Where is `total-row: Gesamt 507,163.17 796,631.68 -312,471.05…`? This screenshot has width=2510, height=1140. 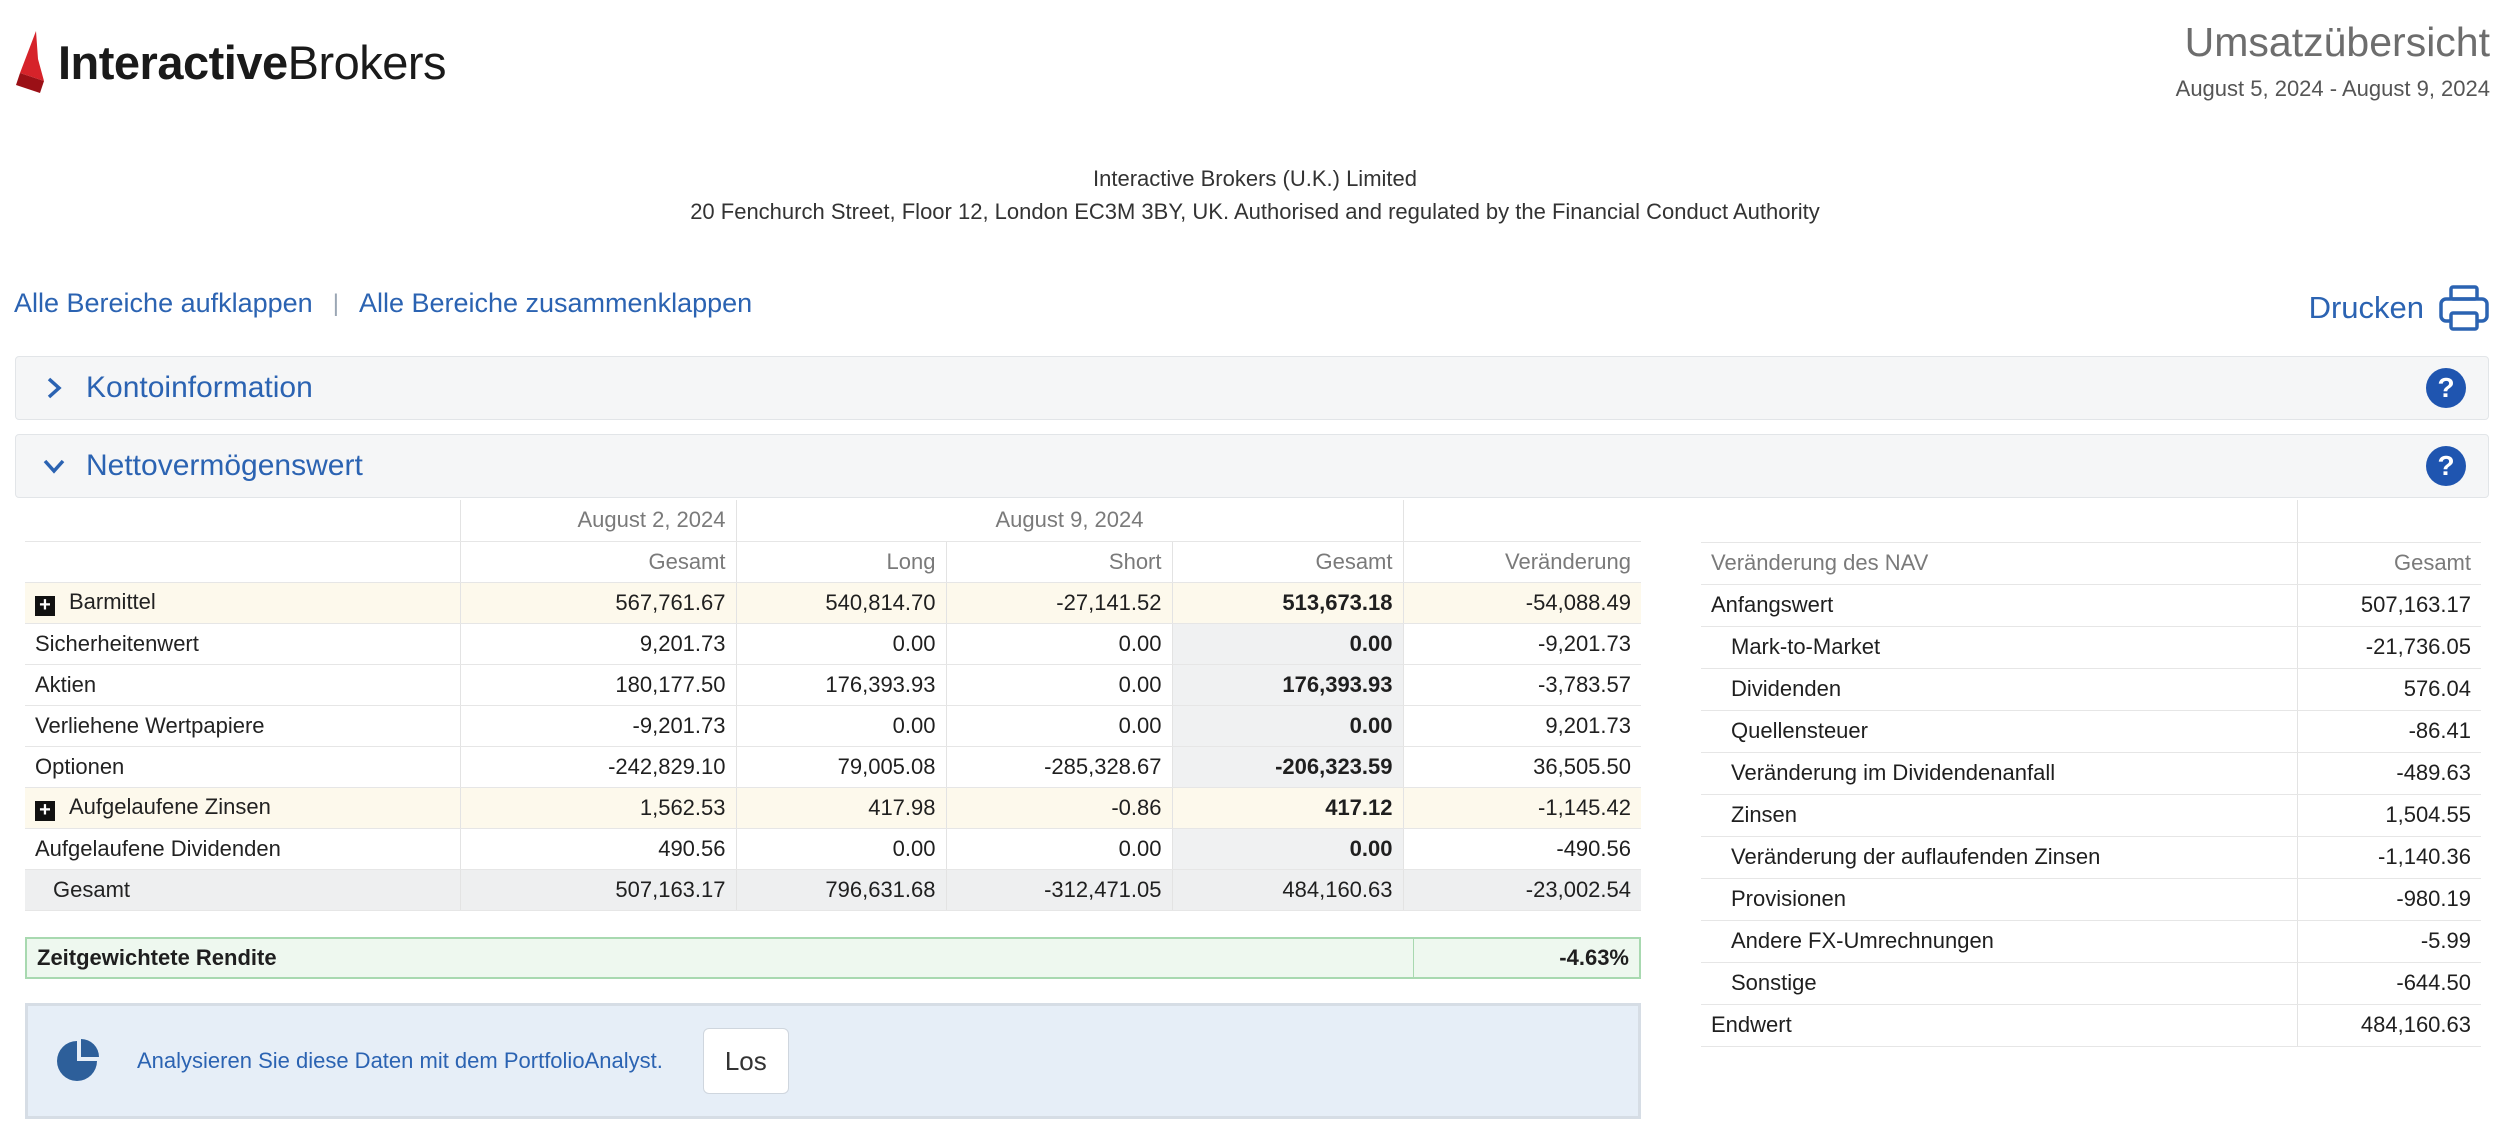
total-row: Gesamt 507,163.17 796,631.68 -312,471.05… is located at coordinates (833, 890).